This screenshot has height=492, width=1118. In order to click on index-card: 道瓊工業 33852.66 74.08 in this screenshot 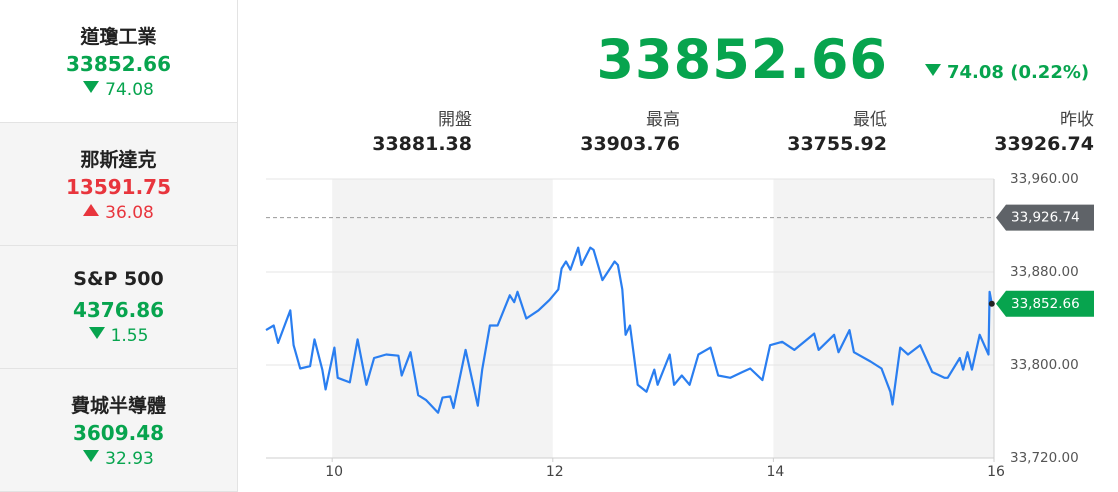, I will do `click(118, 61)`.